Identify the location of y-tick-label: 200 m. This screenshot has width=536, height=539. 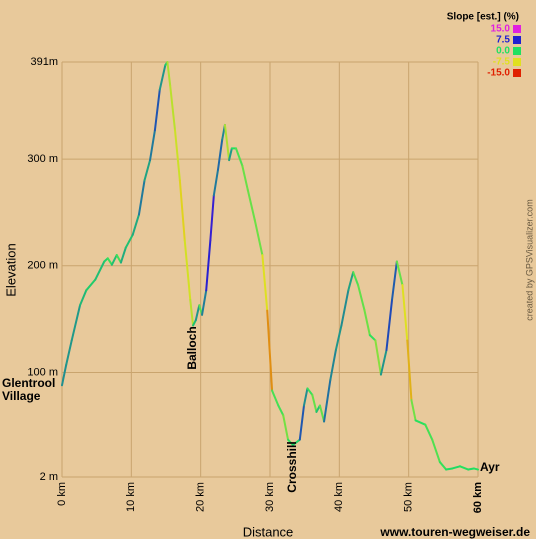
(42, 266).